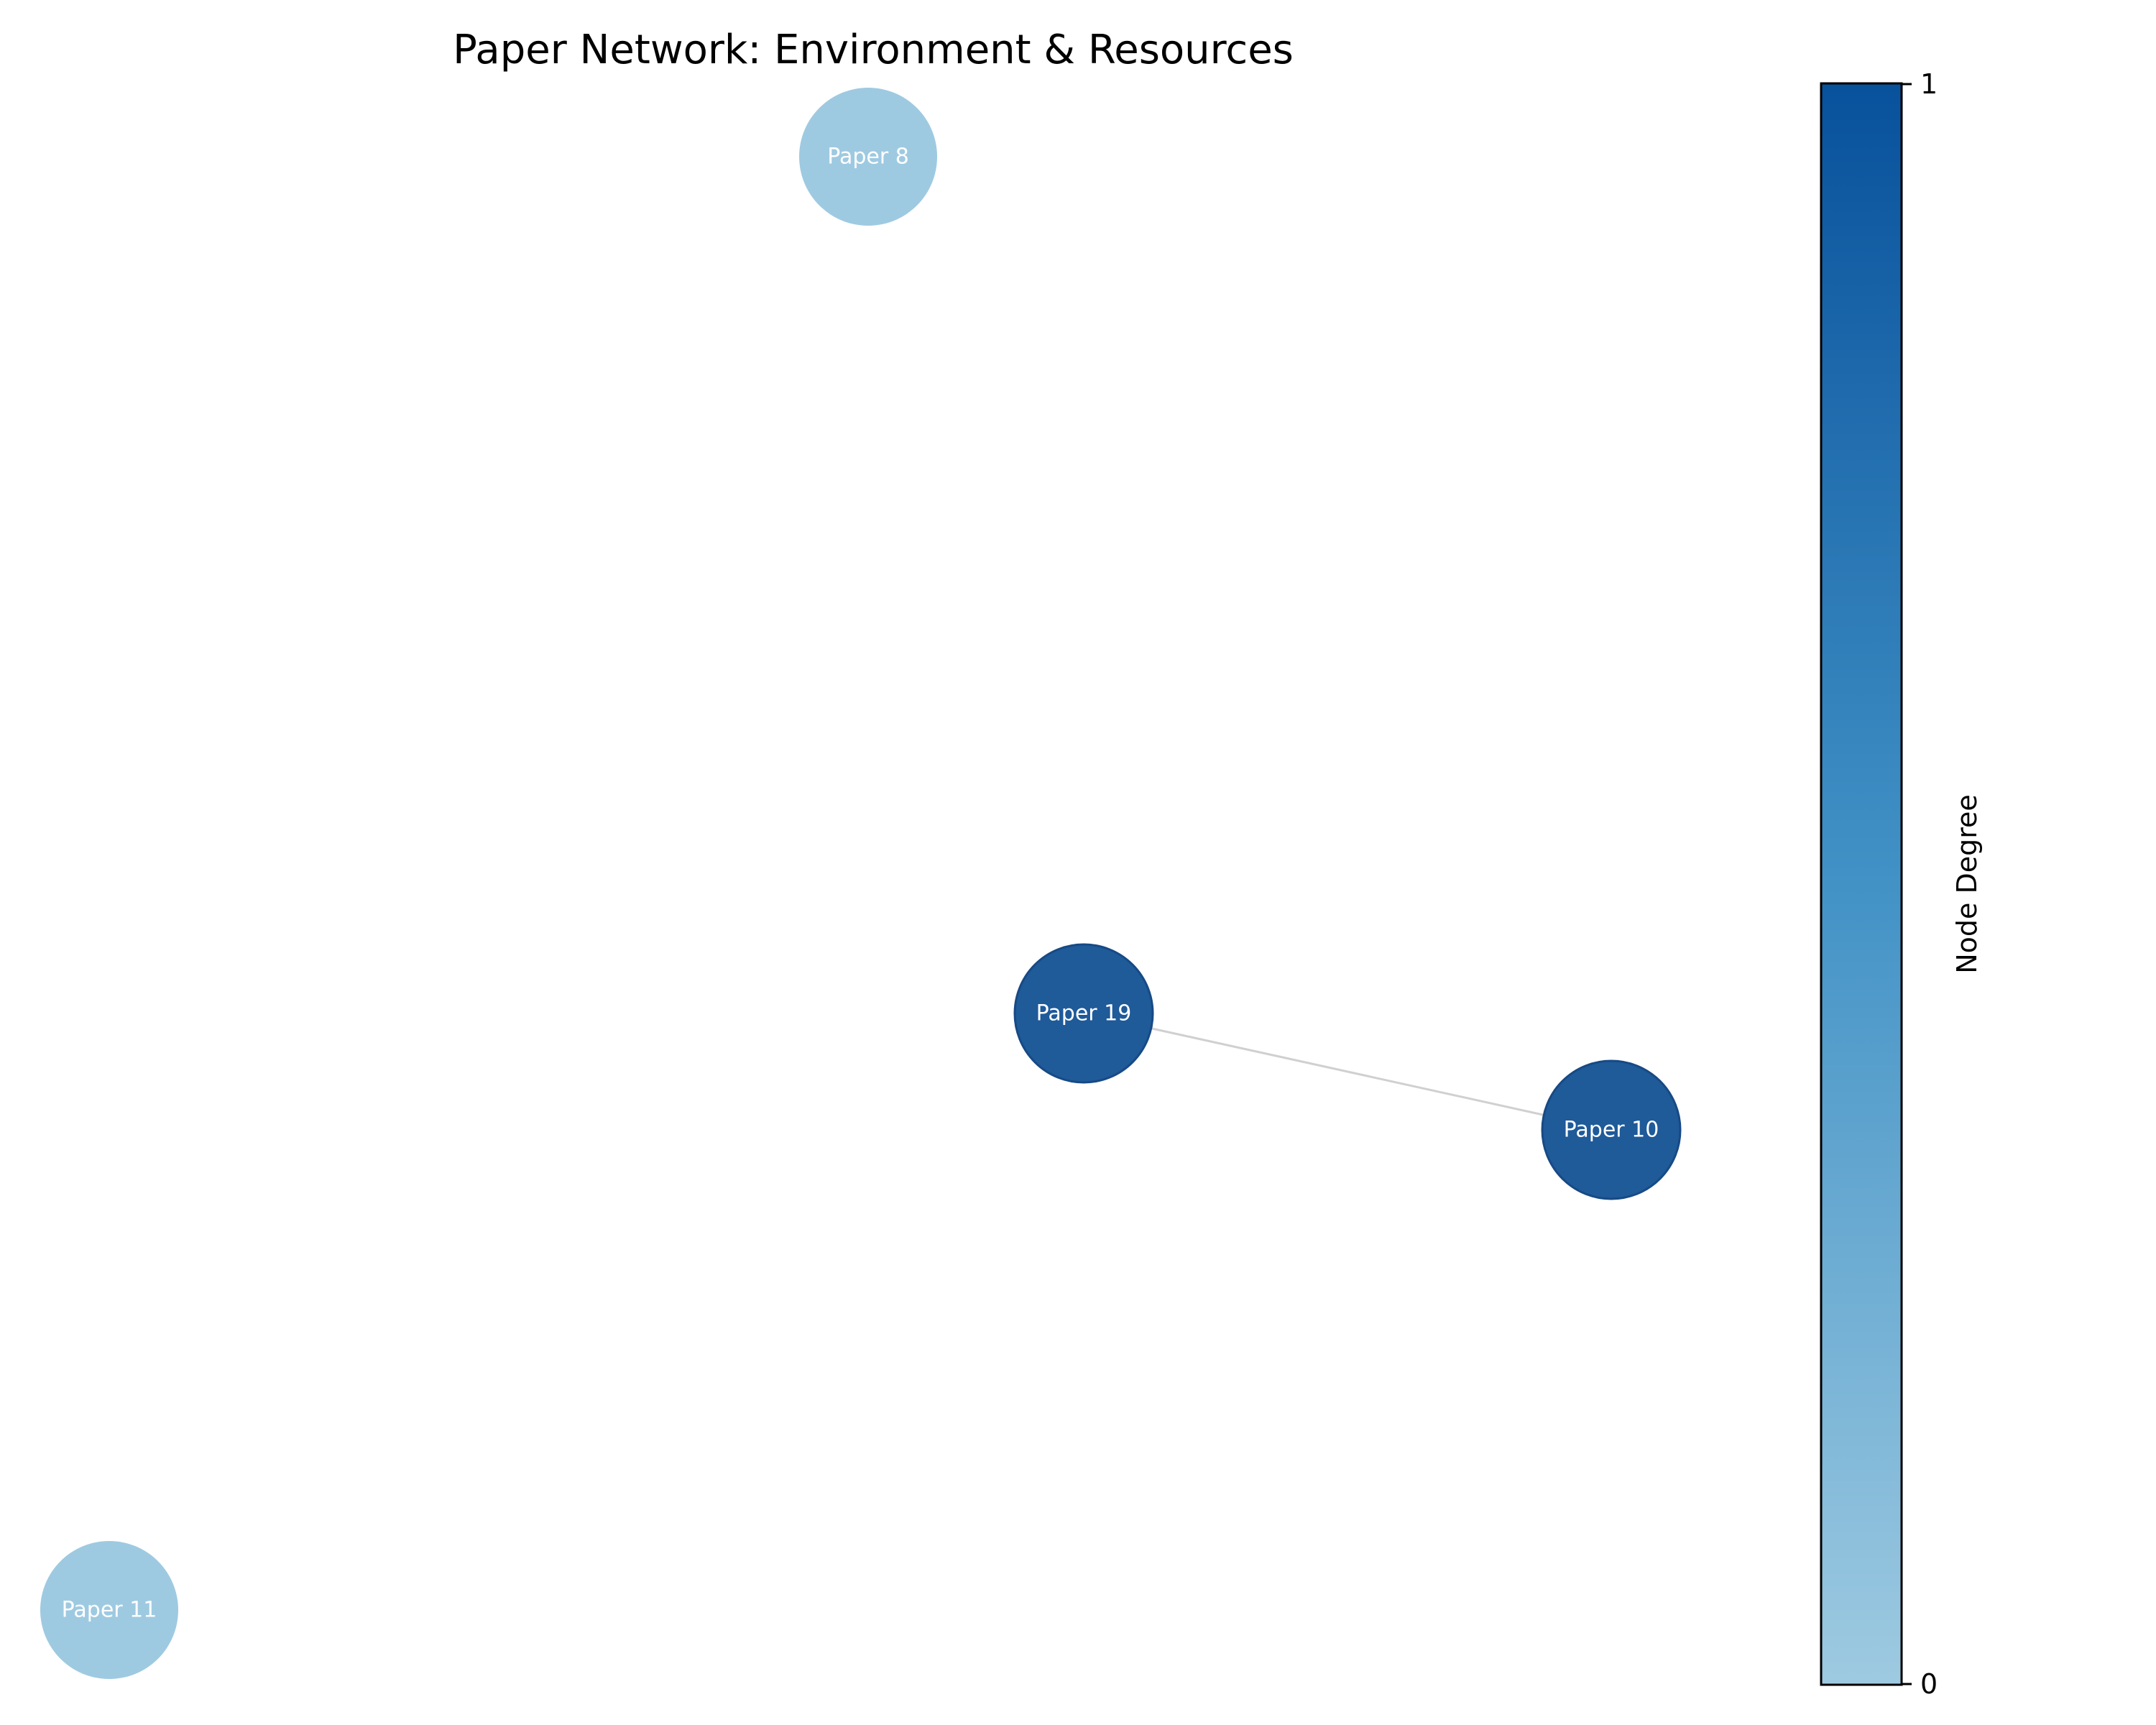 This screenshot has height=1725, width=2156. I want to click on node-label: Paper 11, so click(109, 1610).